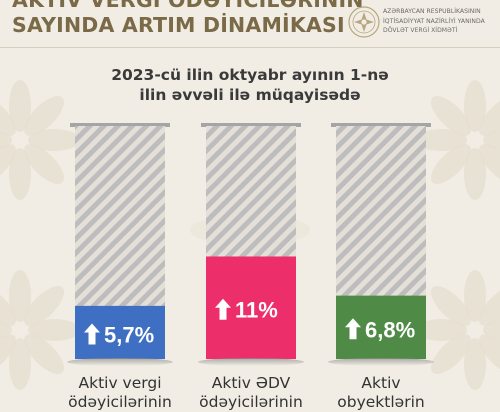 The width and height of the screenshot is (500, 412). Describe the element at coordinates (178, 25) in the screenshot. I see `page-title-line-2: SAYINDA ARTIM DİNAMİKASI` at that location.